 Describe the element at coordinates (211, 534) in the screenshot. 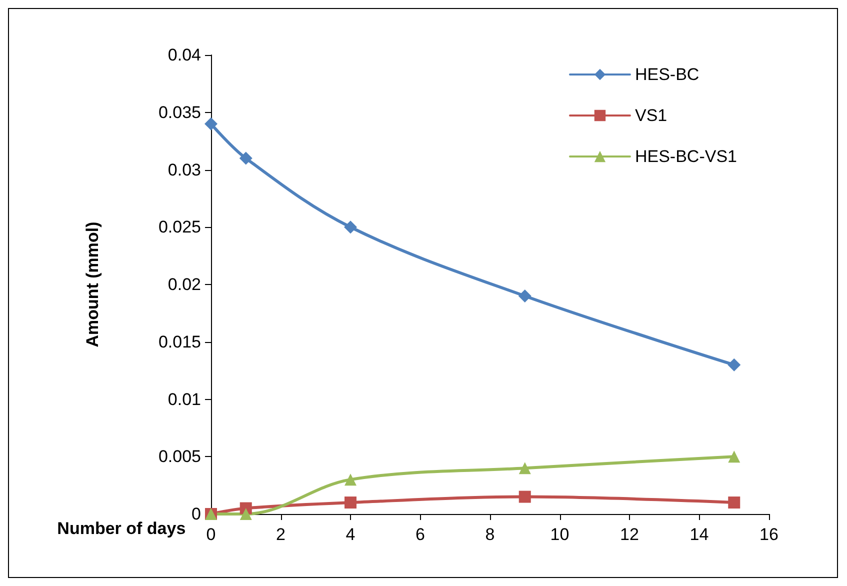

I see `x-tick-label: 0` at that location.